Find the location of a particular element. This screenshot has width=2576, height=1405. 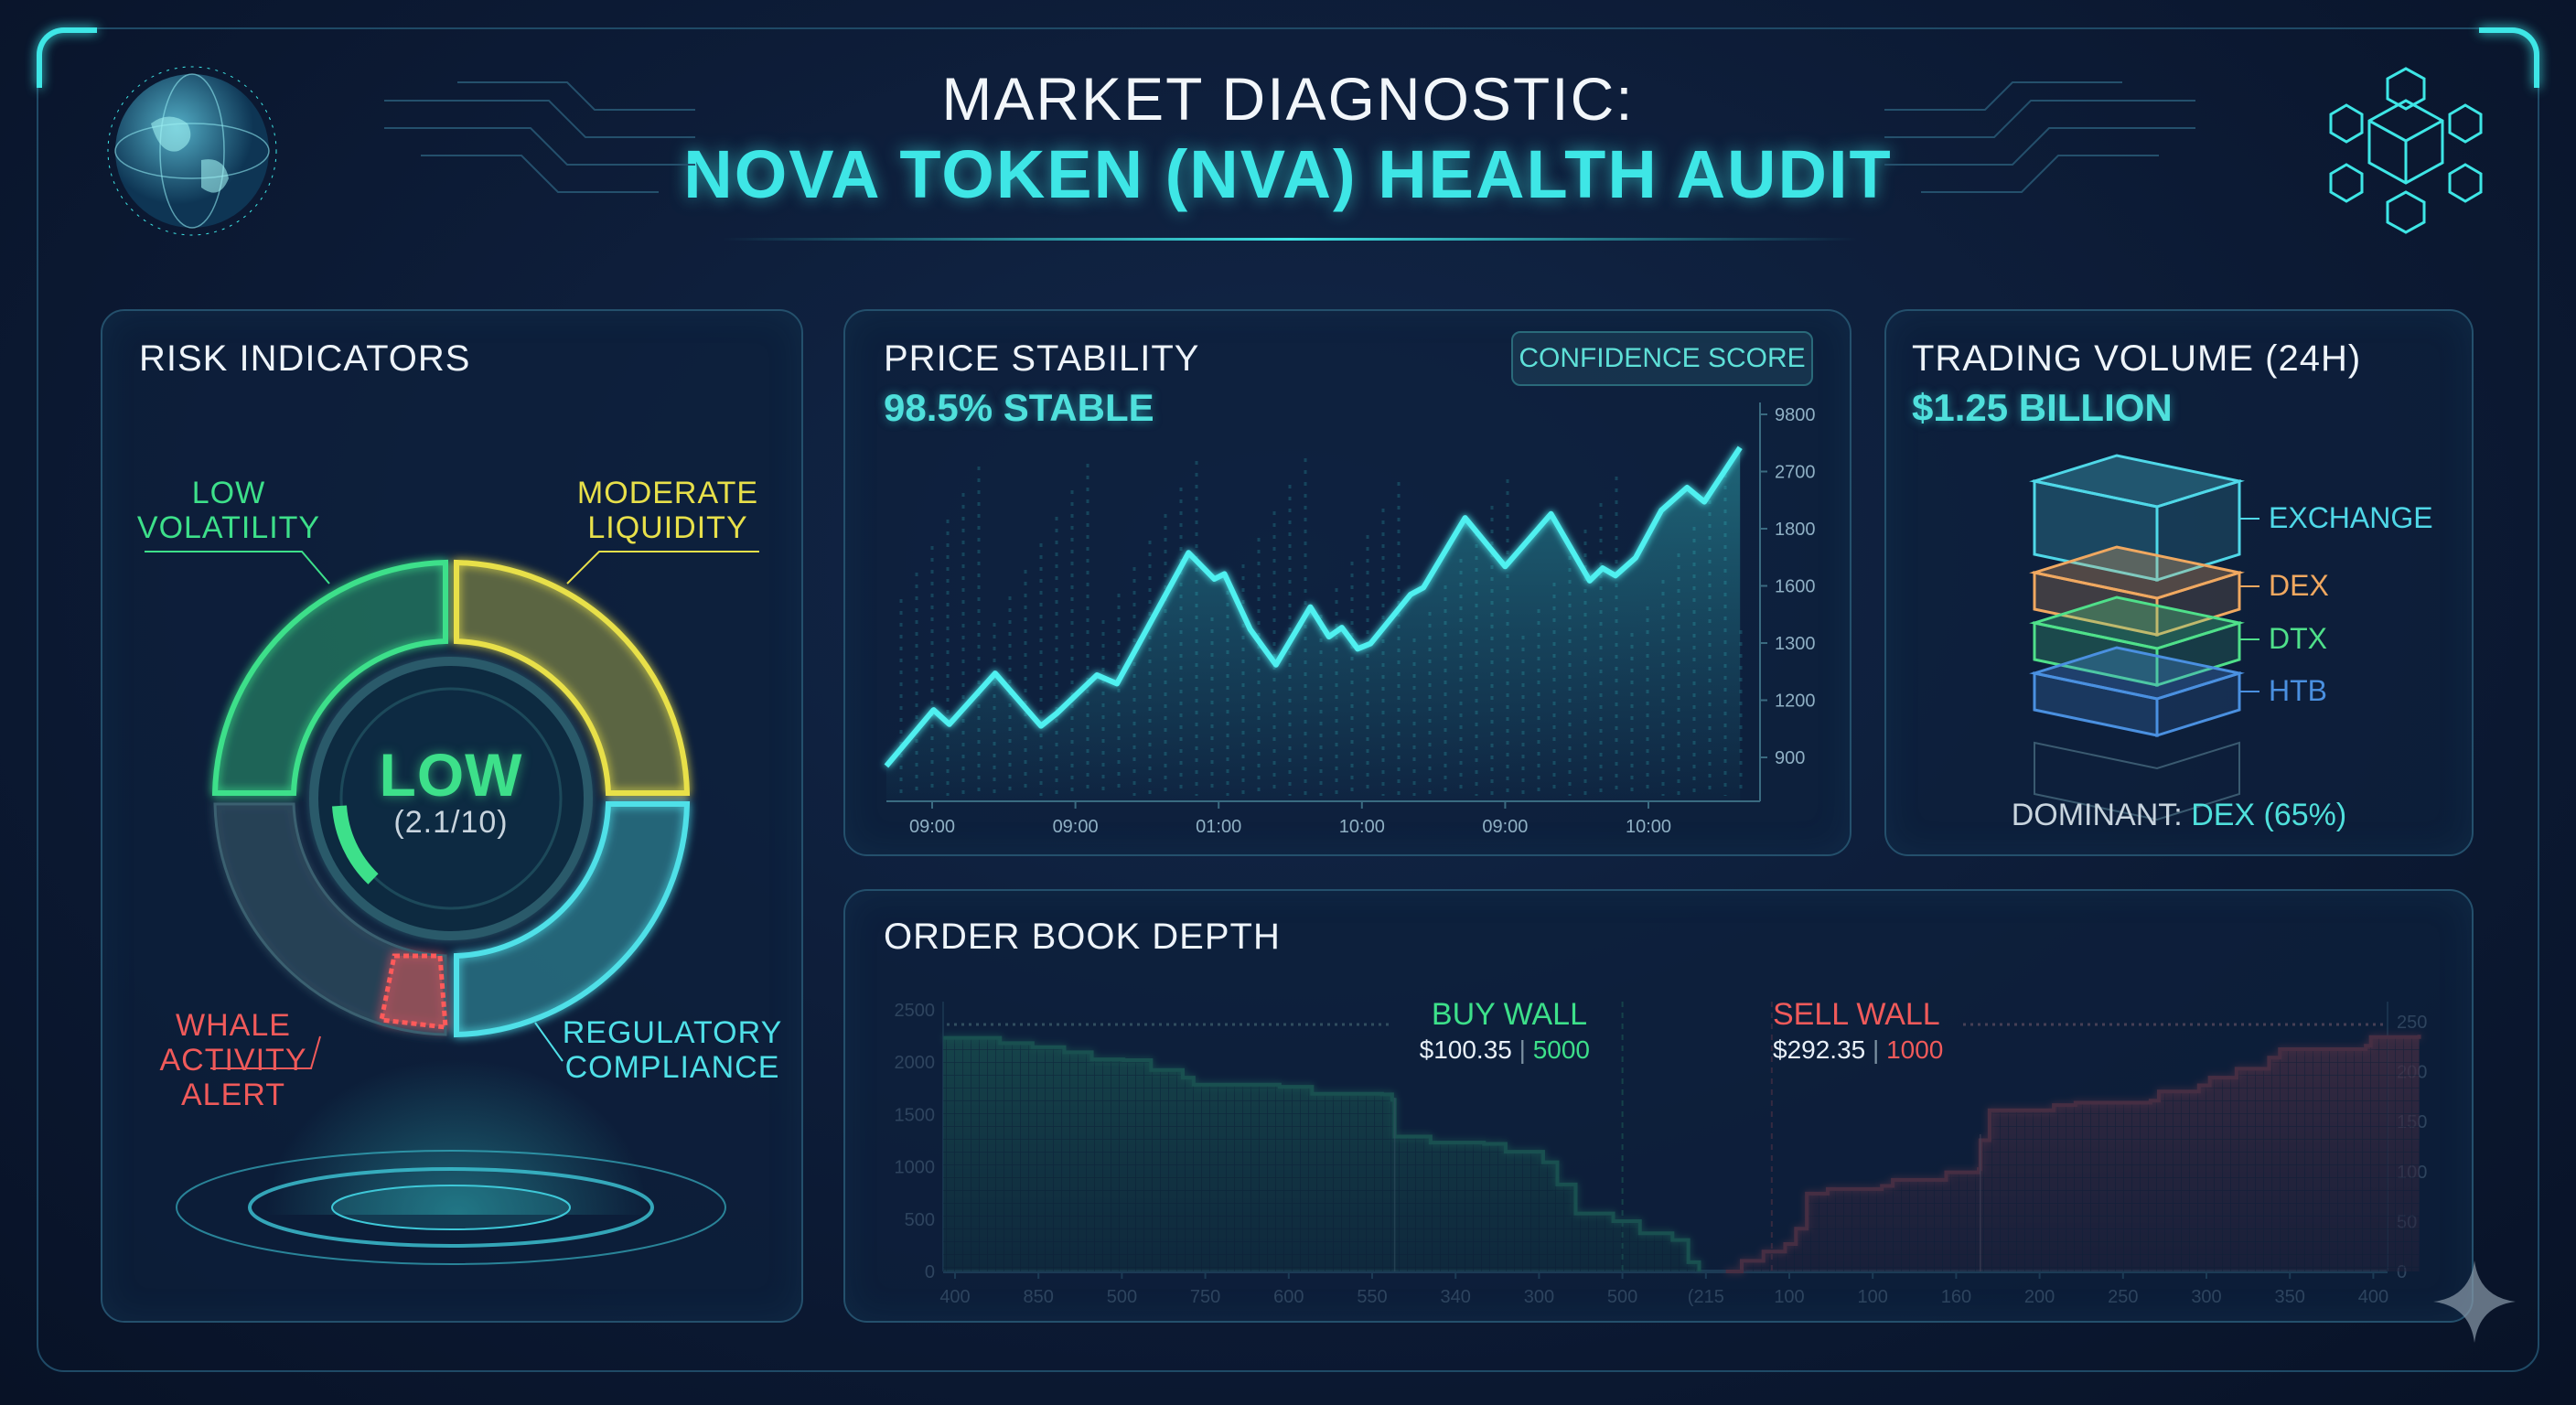

label-line: LIQUIDITY is located at coordinates (667, 527).